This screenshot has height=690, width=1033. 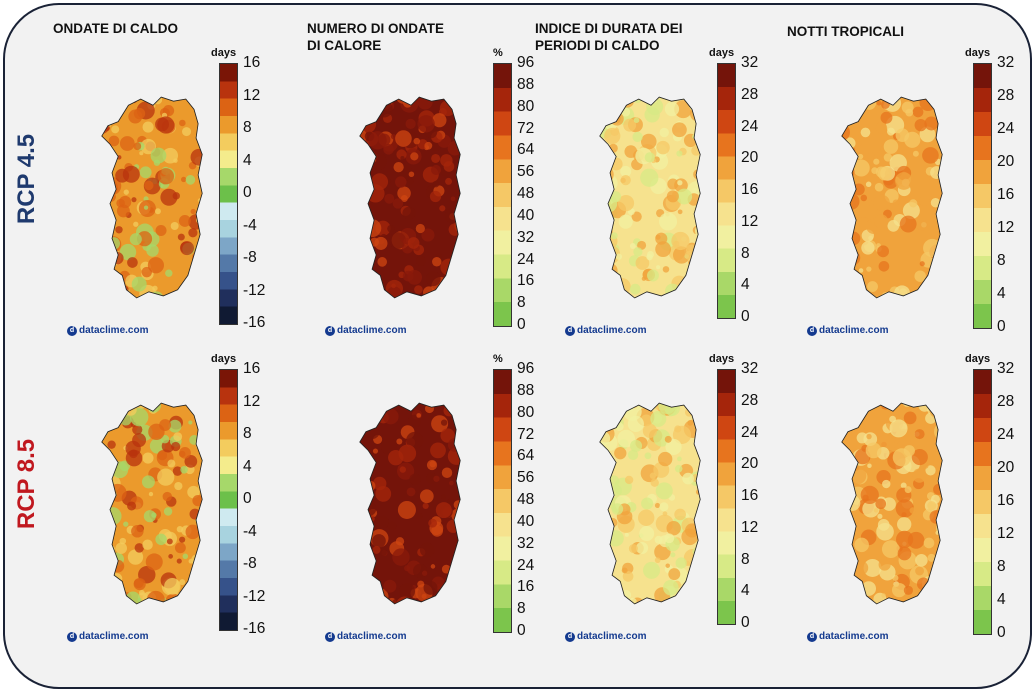 What do you see at coordinates (526, 106) in the screenshot?
I see `colorbar-tick-label: 80` at bounding box center [526, 106].